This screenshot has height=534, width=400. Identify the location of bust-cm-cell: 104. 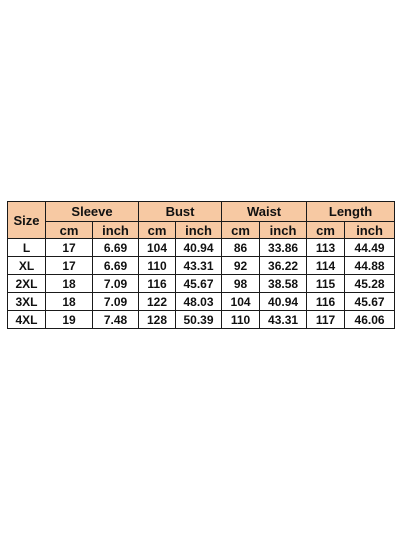
(157, 247).